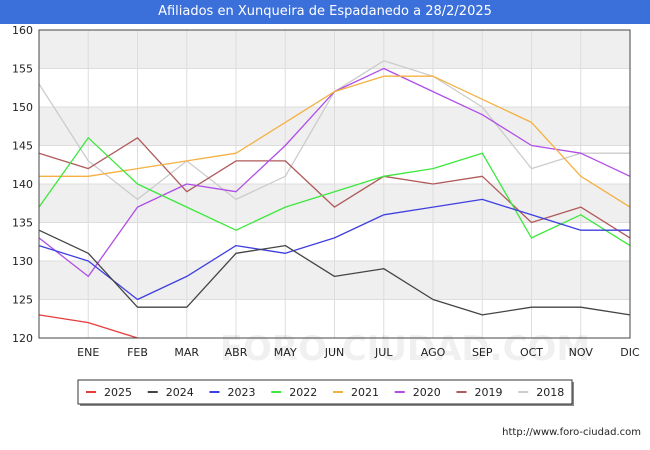 Image resolution: width=650 pixels, height=450 pixels. Describe the element at coordinates (303, 392) in the screenshot. I see `legend-label-2022: 2022` at that location.